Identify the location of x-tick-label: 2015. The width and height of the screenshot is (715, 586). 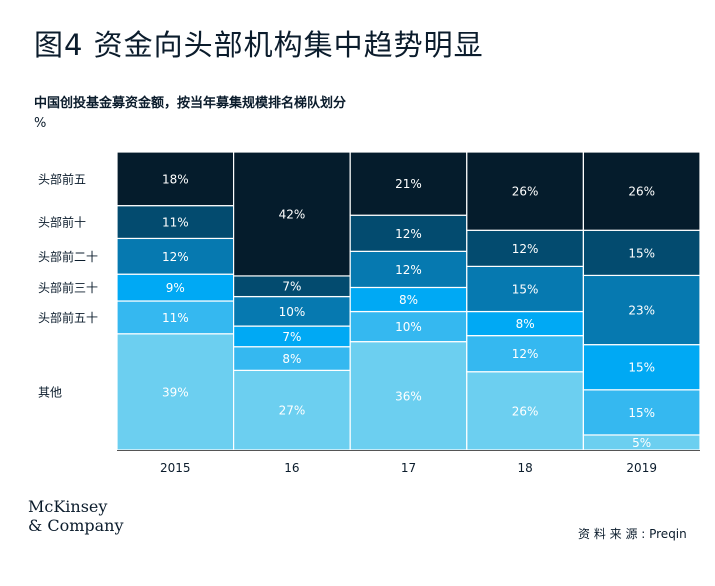
(175, 468).